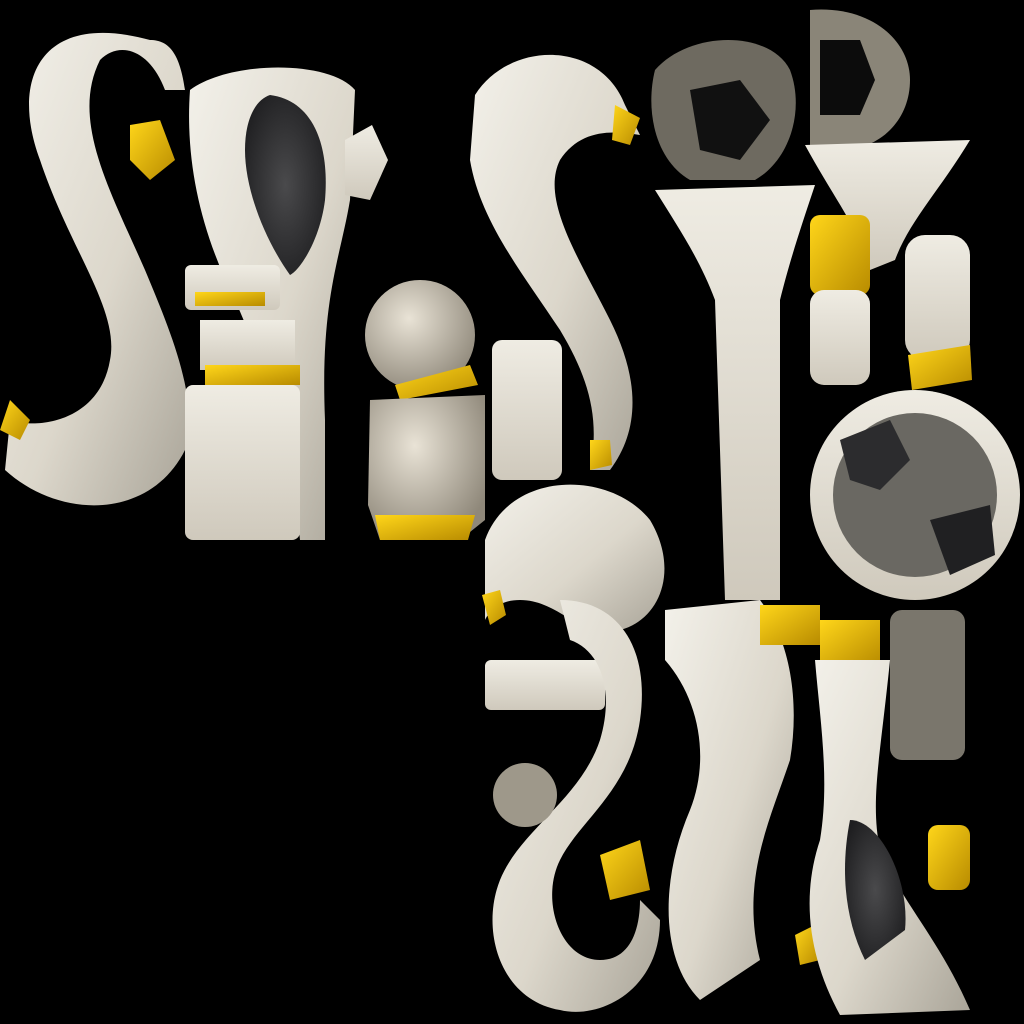  I want to click on leaf-pad-middle, so click(573, 597).